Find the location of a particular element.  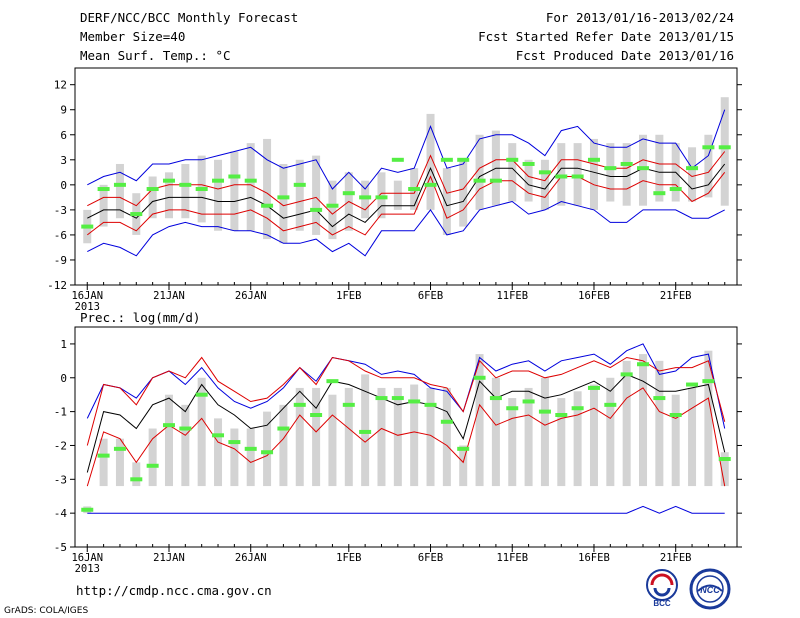

temp-ytick-label: -6 is located at coordinates (60, 235).